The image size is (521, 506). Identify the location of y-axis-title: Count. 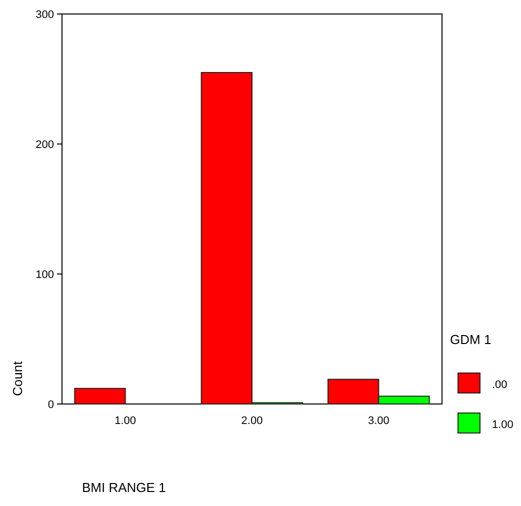
(17, 378).